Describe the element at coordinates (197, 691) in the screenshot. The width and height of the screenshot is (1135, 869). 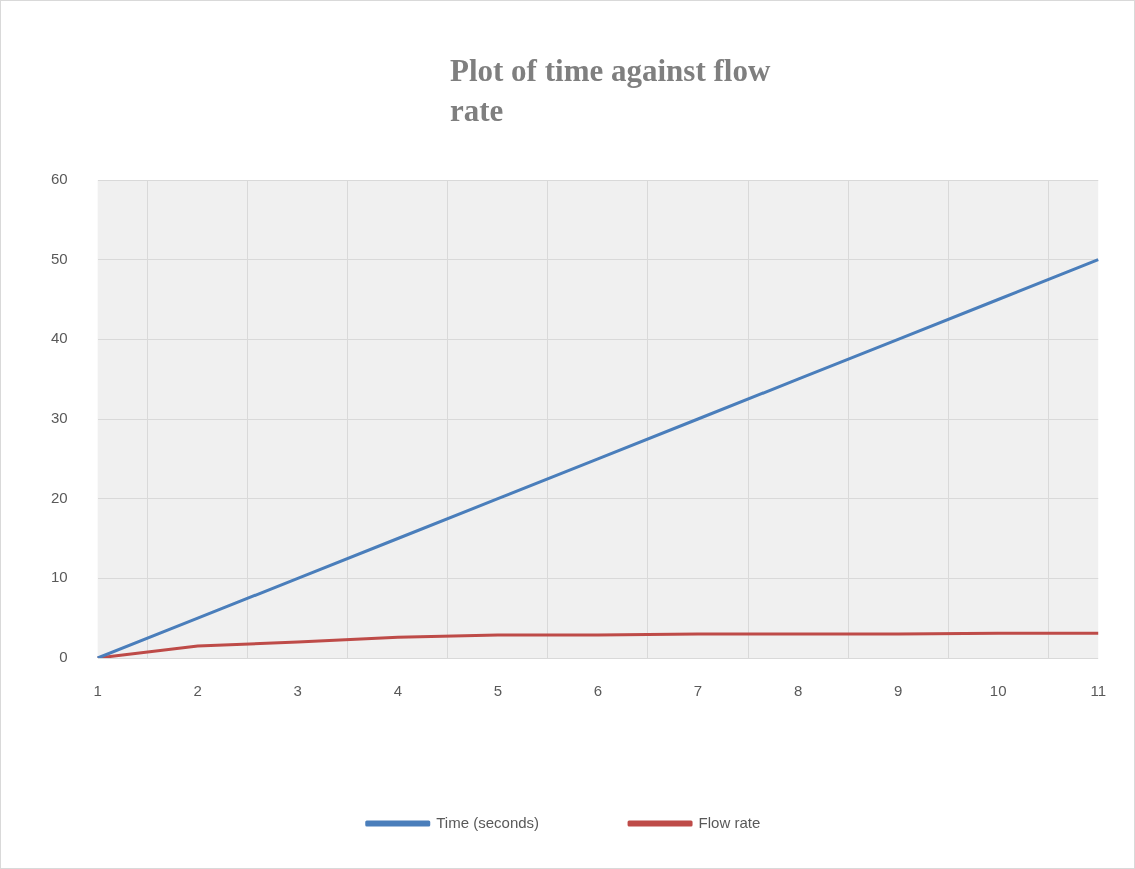
I see `x-tick-label: 2` at that location.